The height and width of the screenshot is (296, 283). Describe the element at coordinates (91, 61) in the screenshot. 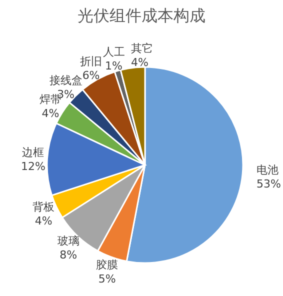

I see `slice-label: 折旧` at that location.